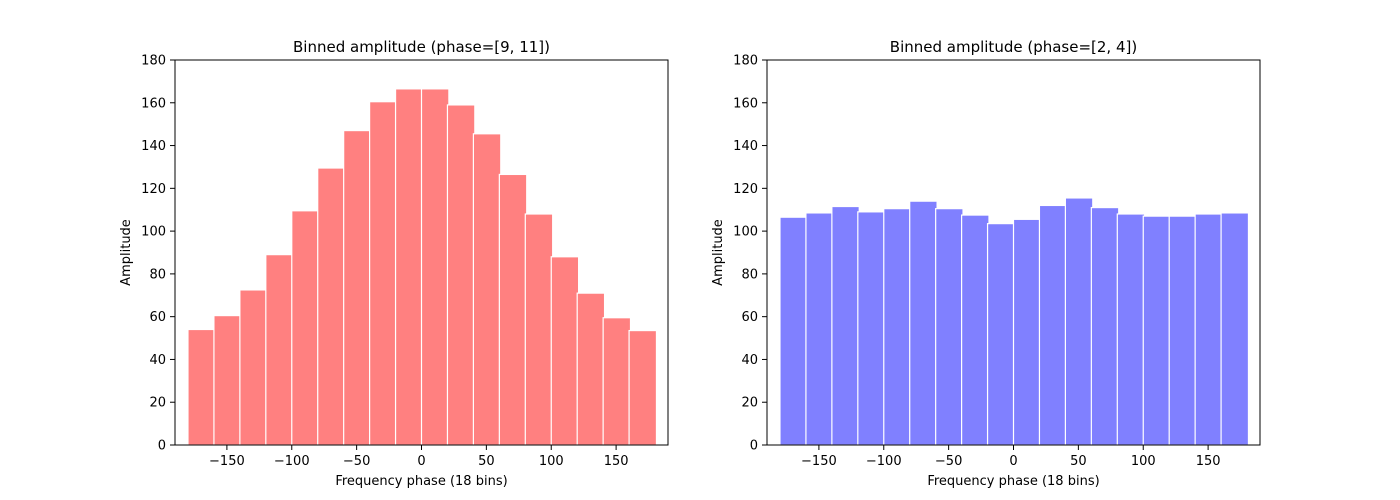 The image size is (1400, 500). I want to click on right-chart-x-tick-label: 50, so click(1078, 461).